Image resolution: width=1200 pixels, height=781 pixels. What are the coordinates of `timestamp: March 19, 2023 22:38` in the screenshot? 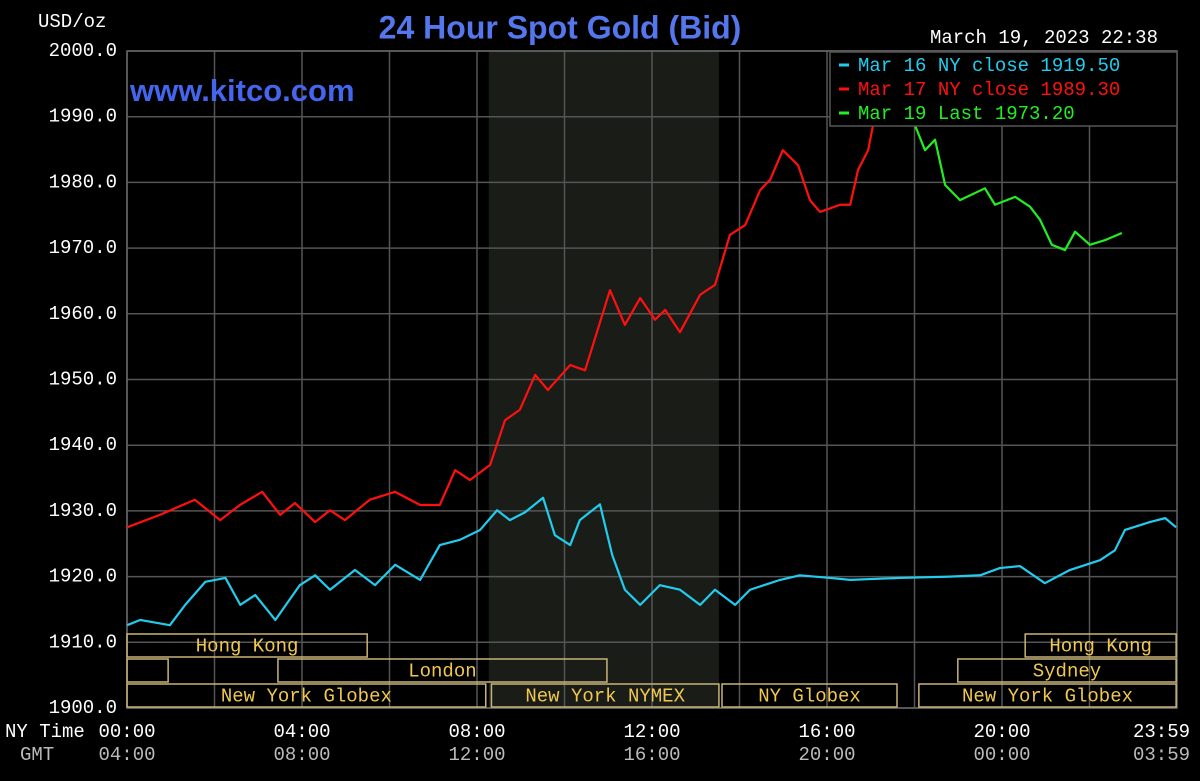 It's located at (1044, 38).